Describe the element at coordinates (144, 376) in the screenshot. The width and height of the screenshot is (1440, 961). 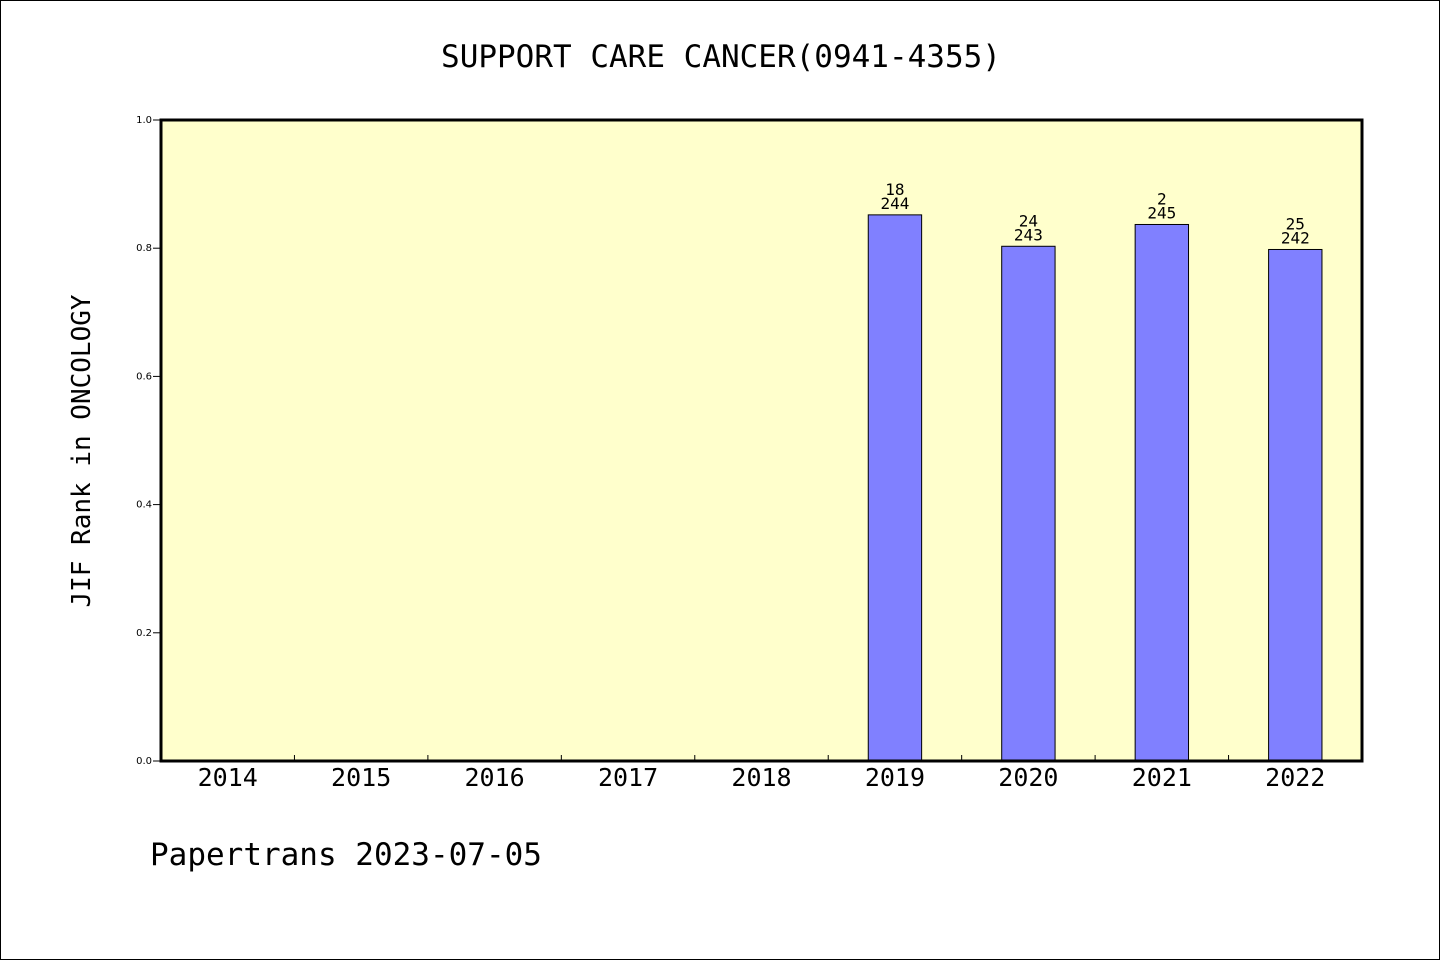
I see `y-tick-label: 0.6` at that location.